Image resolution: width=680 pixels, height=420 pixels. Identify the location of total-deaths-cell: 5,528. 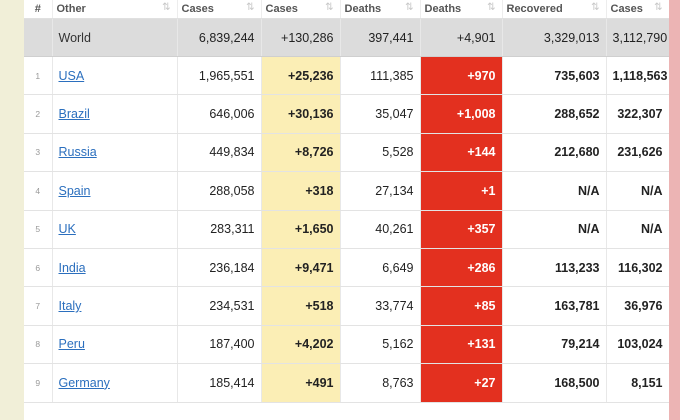
(380, 153).